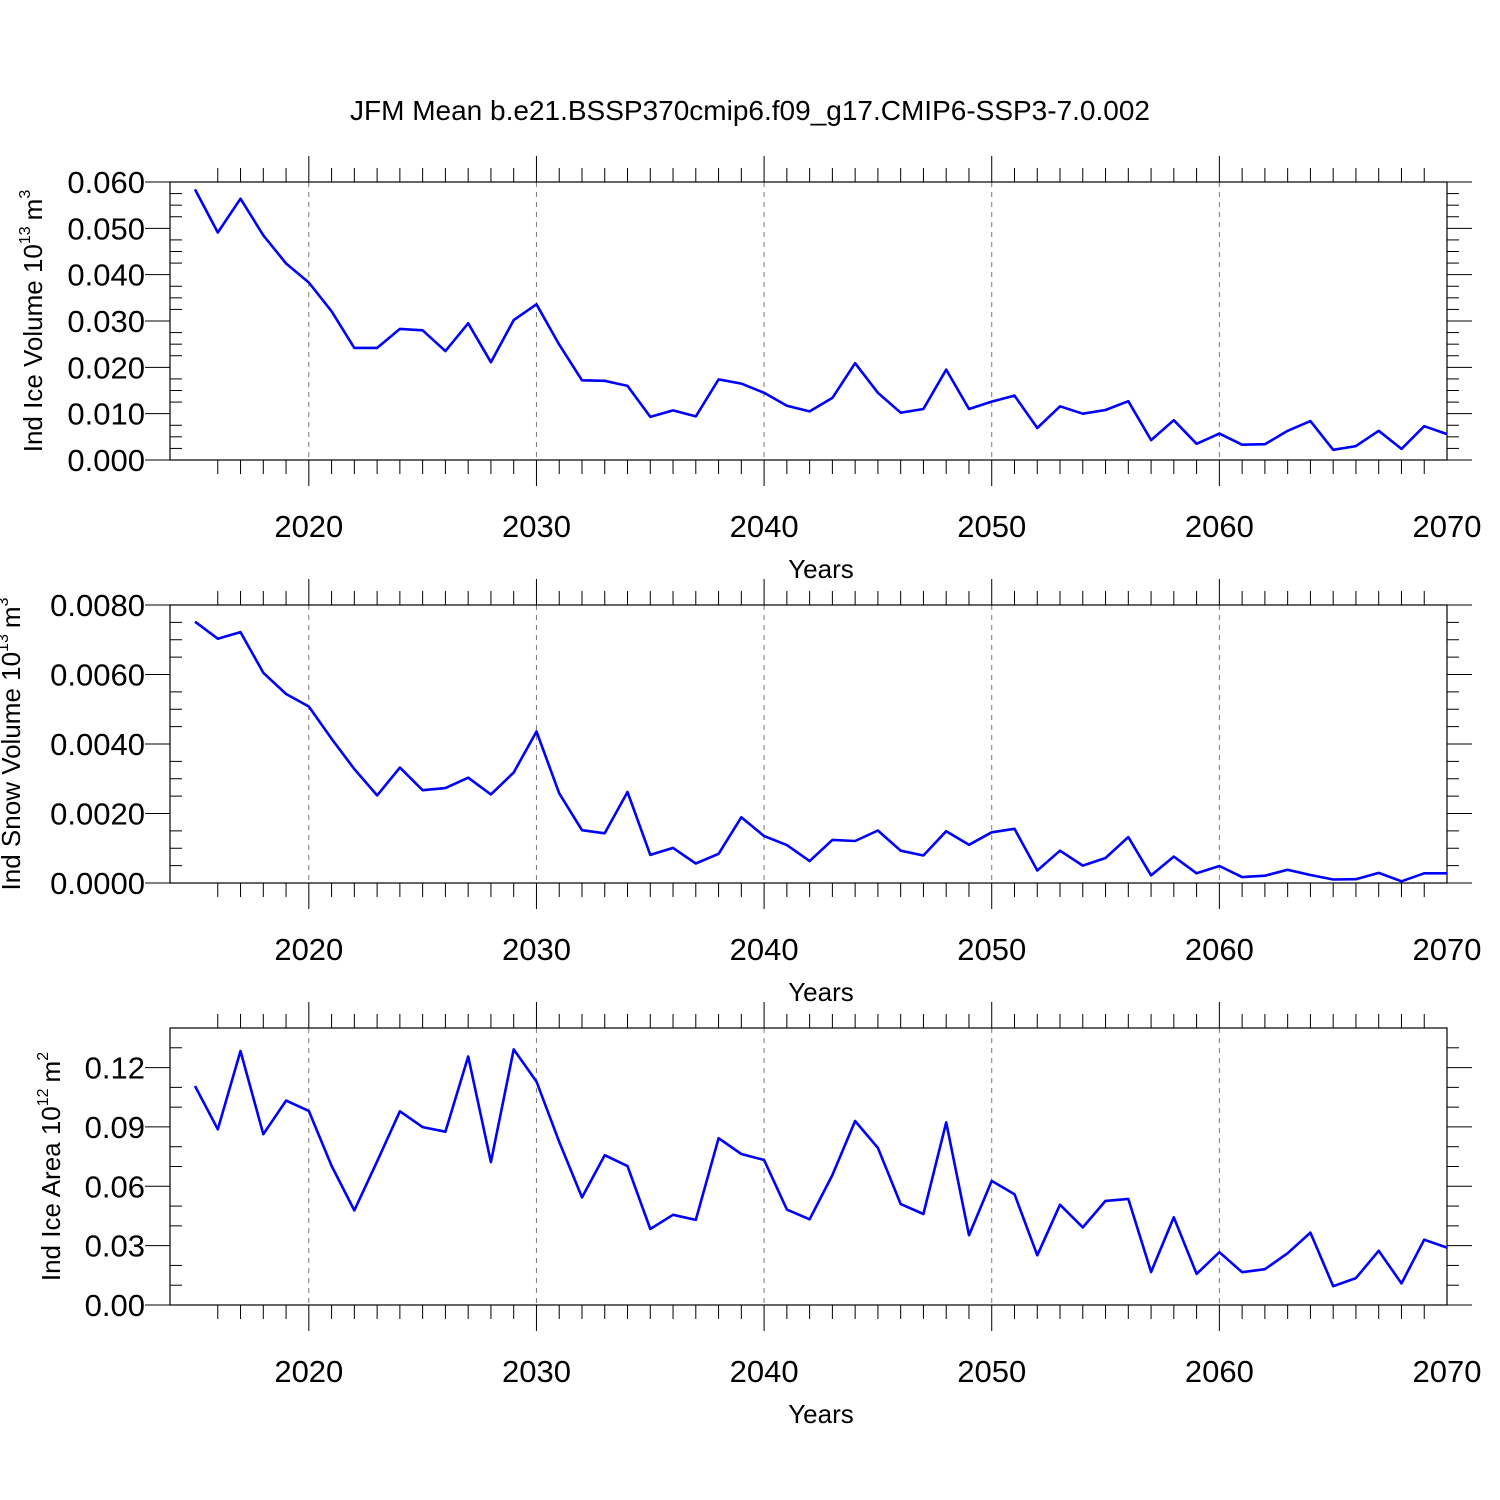 Image resolution: width=1500 pixels, height=1500 pixels. I want to click on panel-1-x-tick-label: 2070, so click(1447, 526).